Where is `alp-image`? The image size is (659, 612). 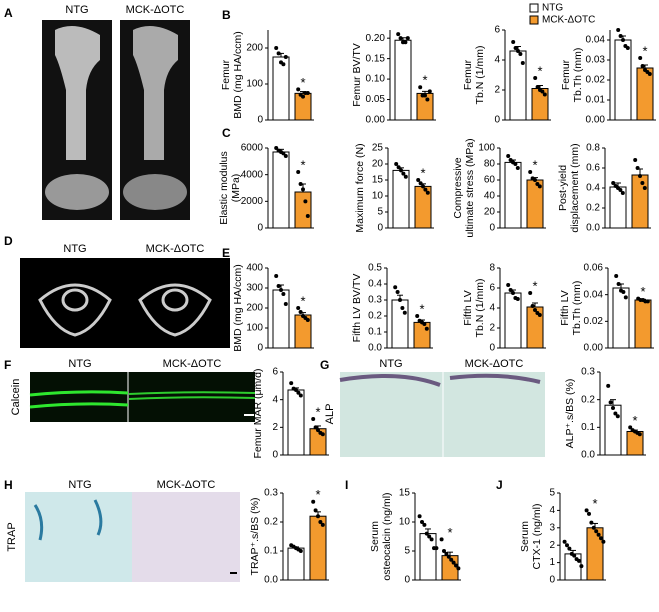 alp-image is located at coordinates (442, 414).